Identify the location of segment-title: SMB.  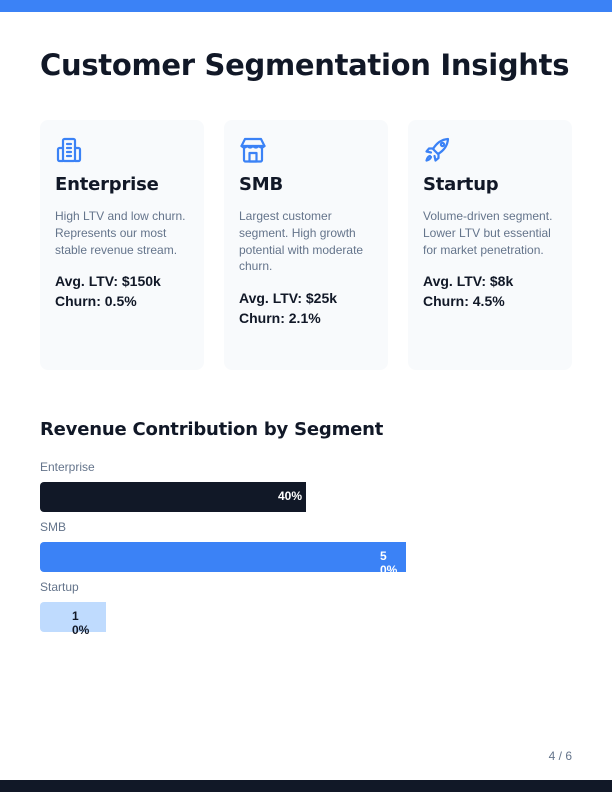
(261, 184).